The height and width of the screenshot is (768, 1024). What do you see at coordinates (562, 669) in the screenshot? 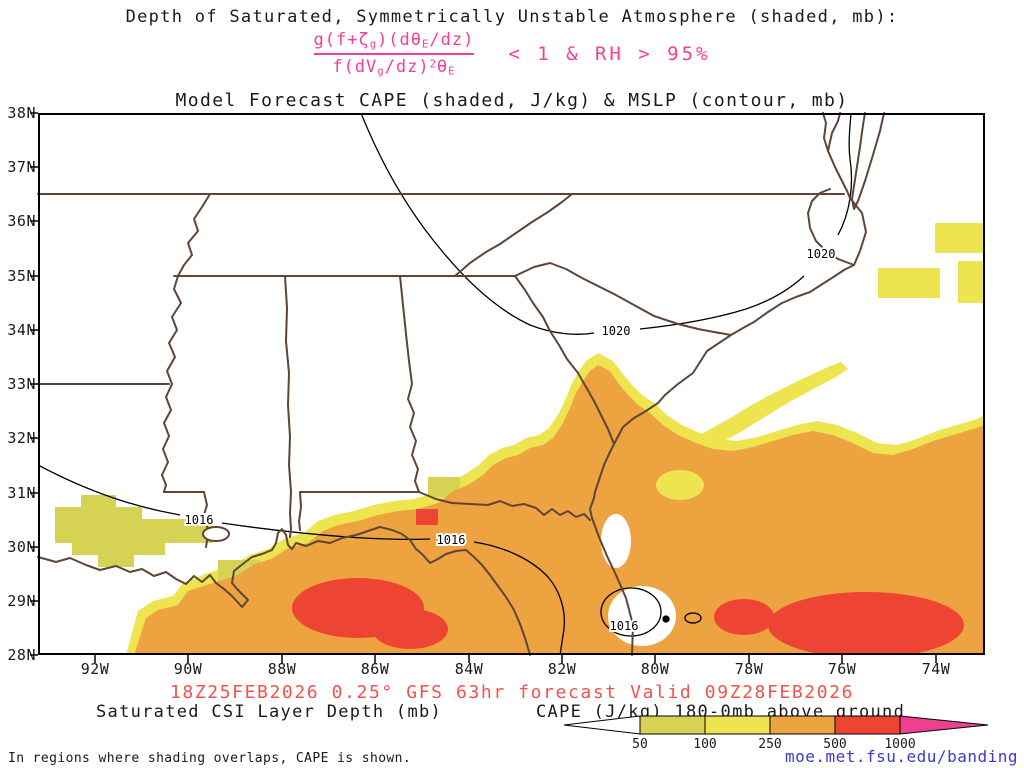
I see `lon-label: 82W` at bounding box center [562, 669].